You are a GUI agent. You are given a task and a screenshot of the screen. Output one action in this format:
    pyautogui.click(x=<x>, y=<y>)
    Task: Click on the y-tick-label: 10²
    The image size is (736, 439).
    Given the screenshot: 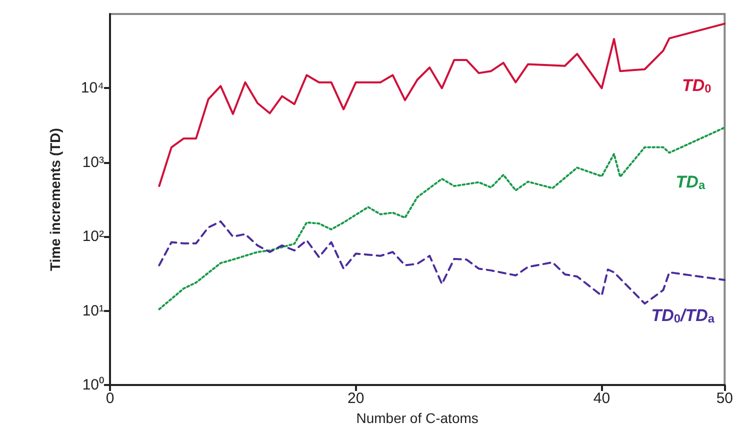 What is the action you would take?
    pyautogui.click(x=93, y=237)
    